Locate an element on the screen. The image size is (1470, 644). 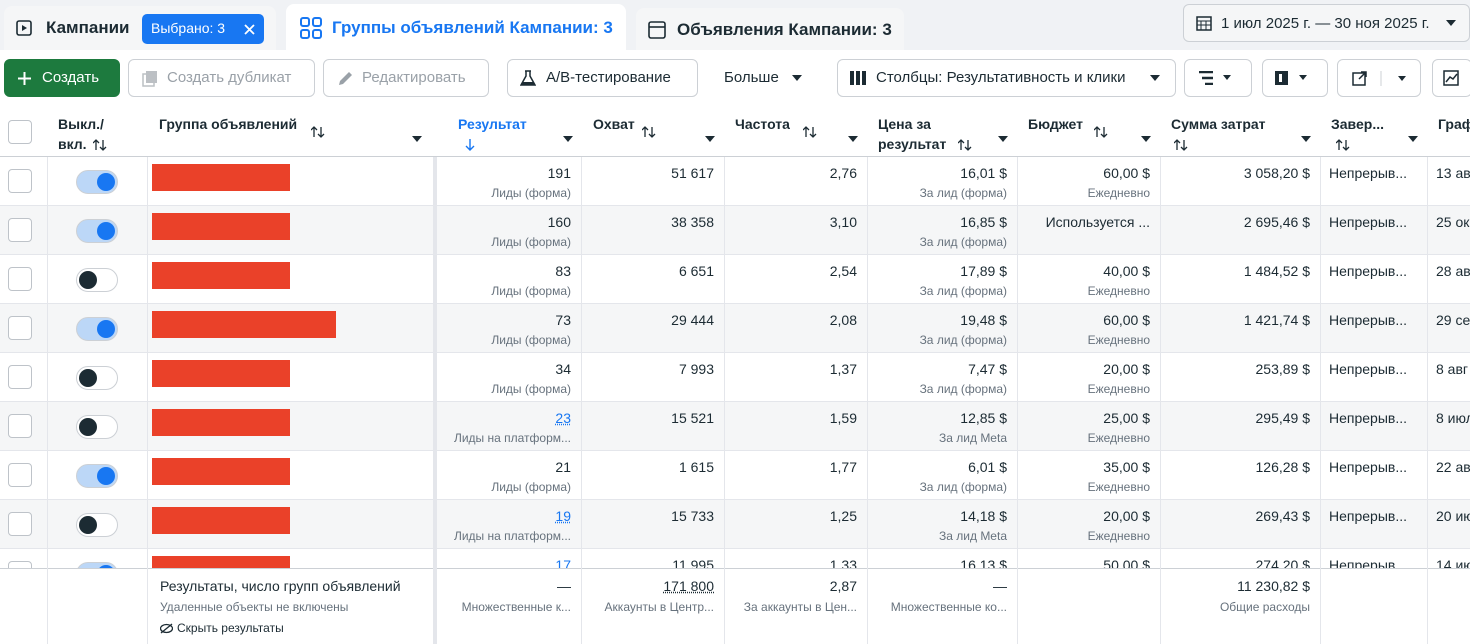
export-button is located at coordinates (1379, 78).